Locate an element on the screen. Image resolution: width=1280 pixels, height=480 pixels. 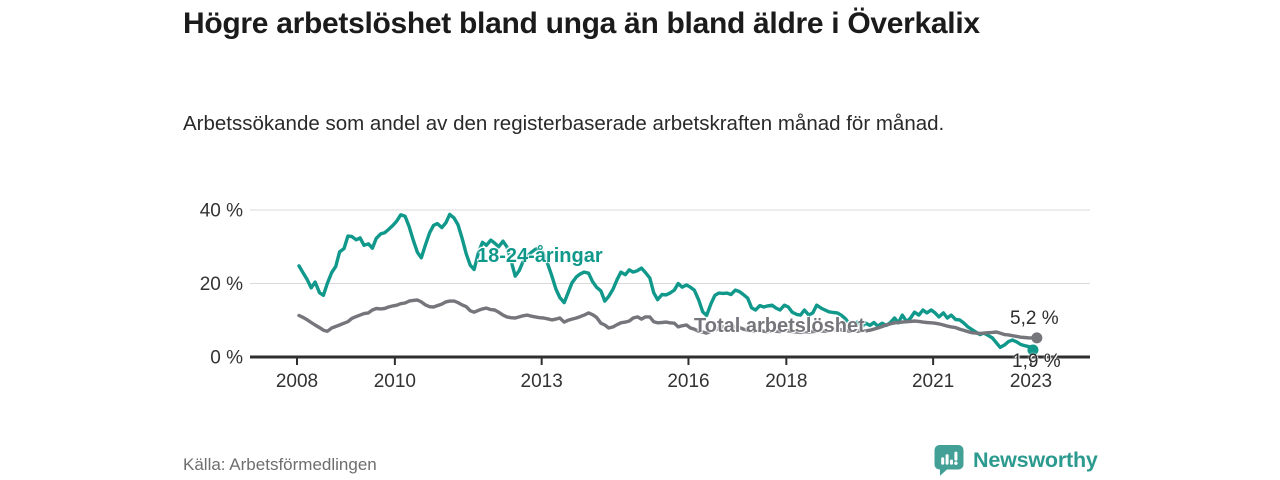
series-line-total is located at coordinates (668, 319).